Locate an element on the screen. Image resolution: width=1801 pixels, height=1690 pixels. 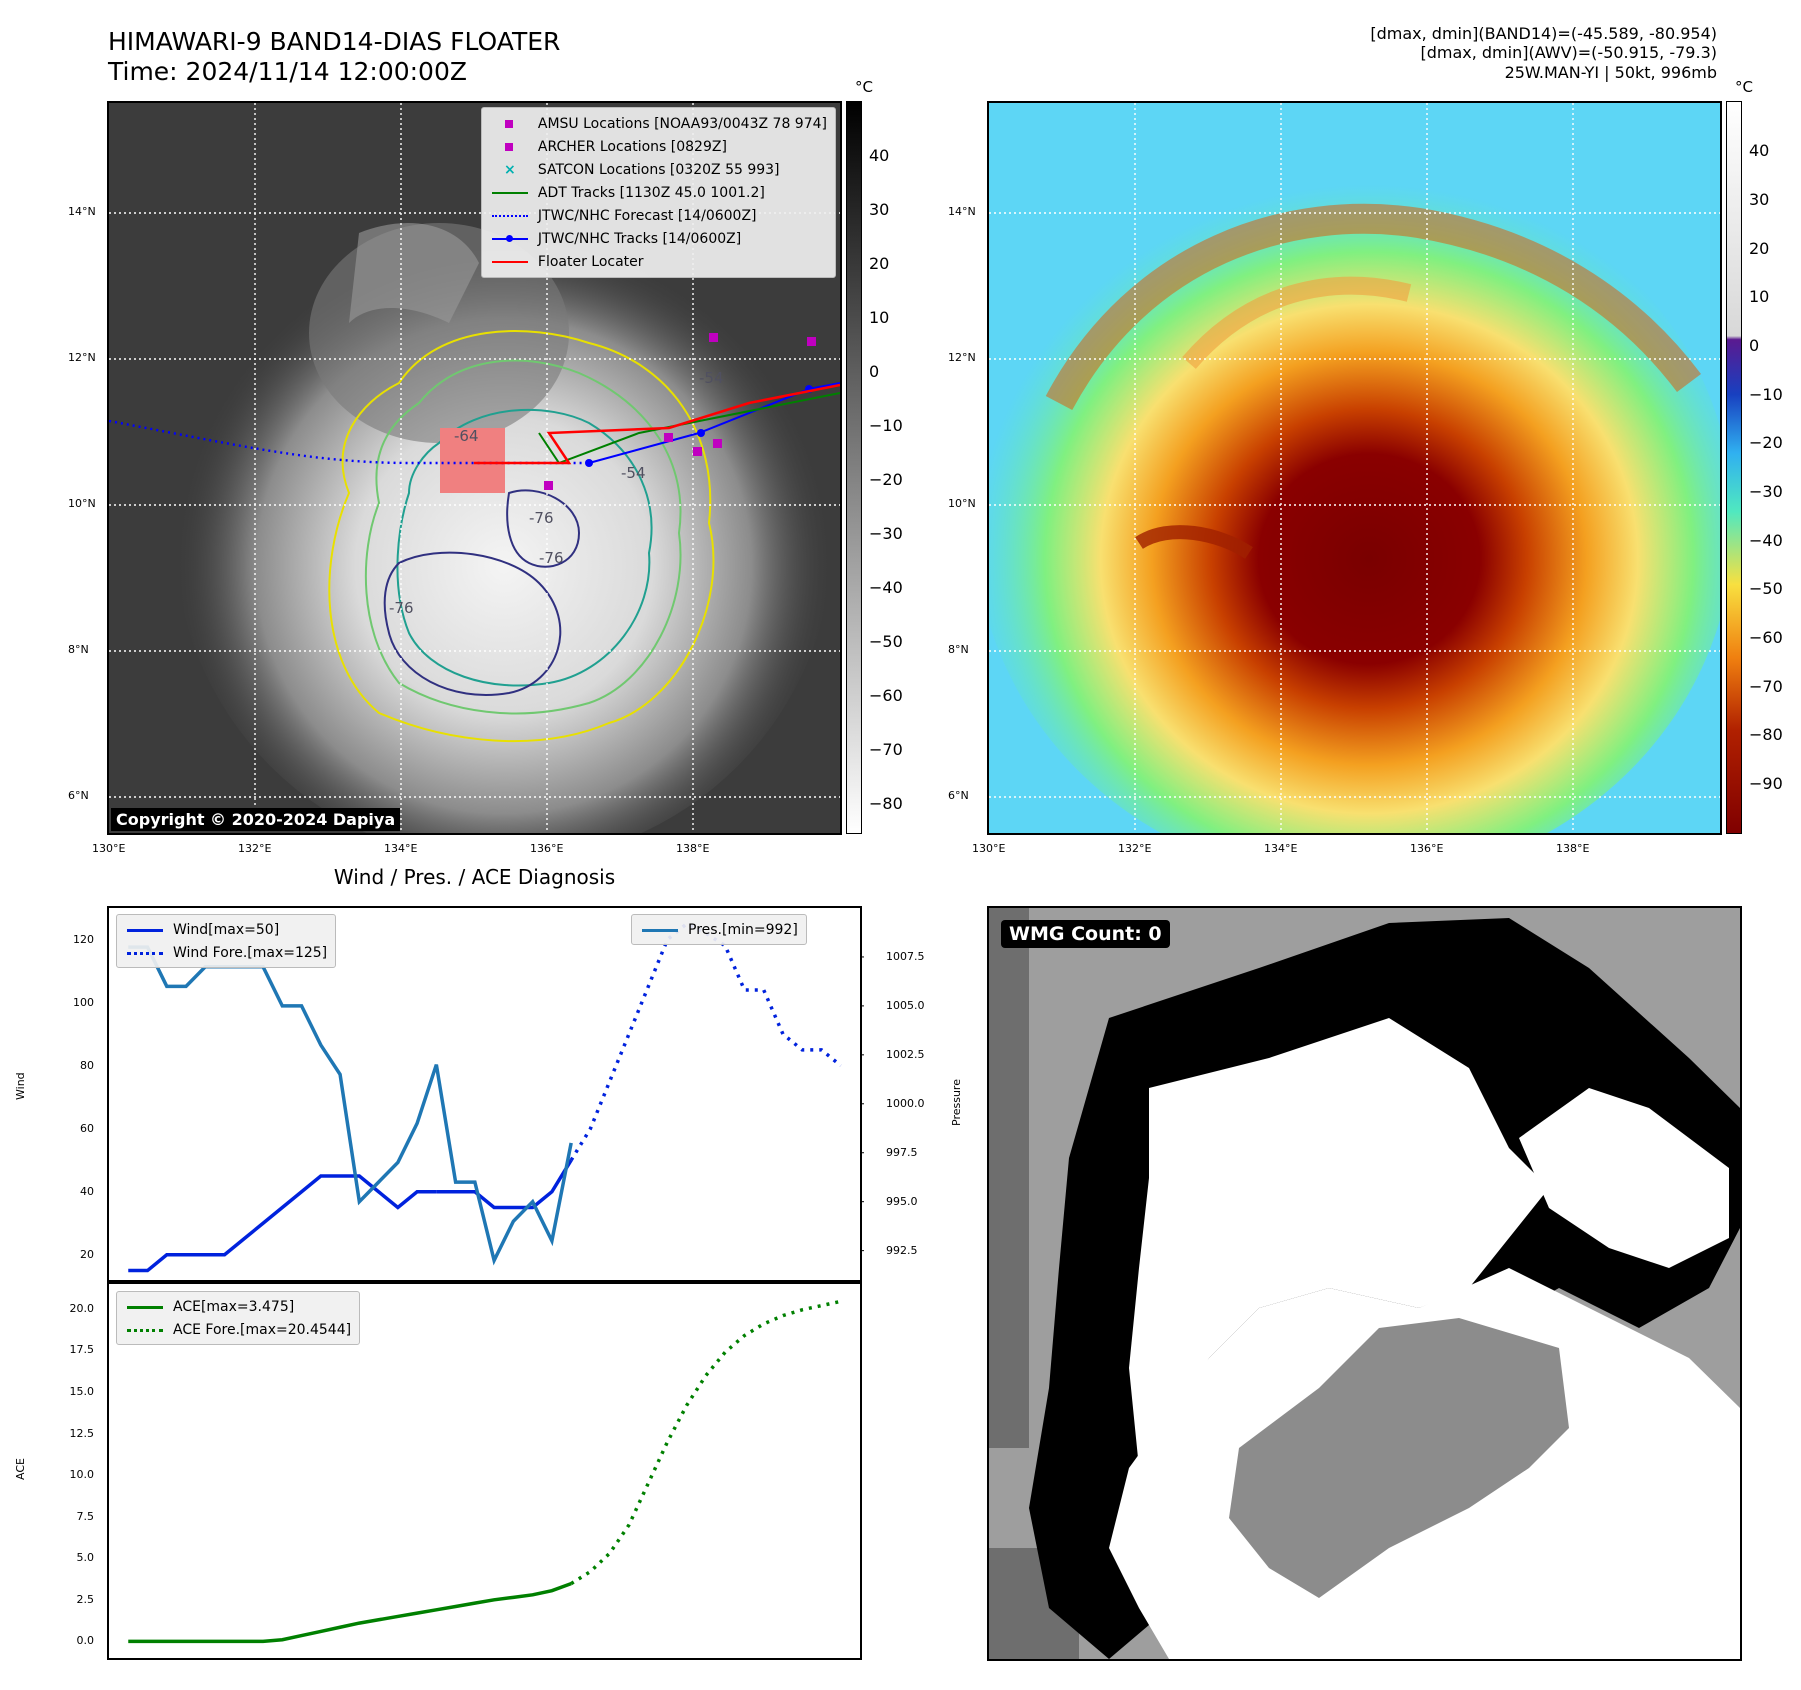
legend-row: Wind Fore.[max=125] is located at coordinates (226, 952).